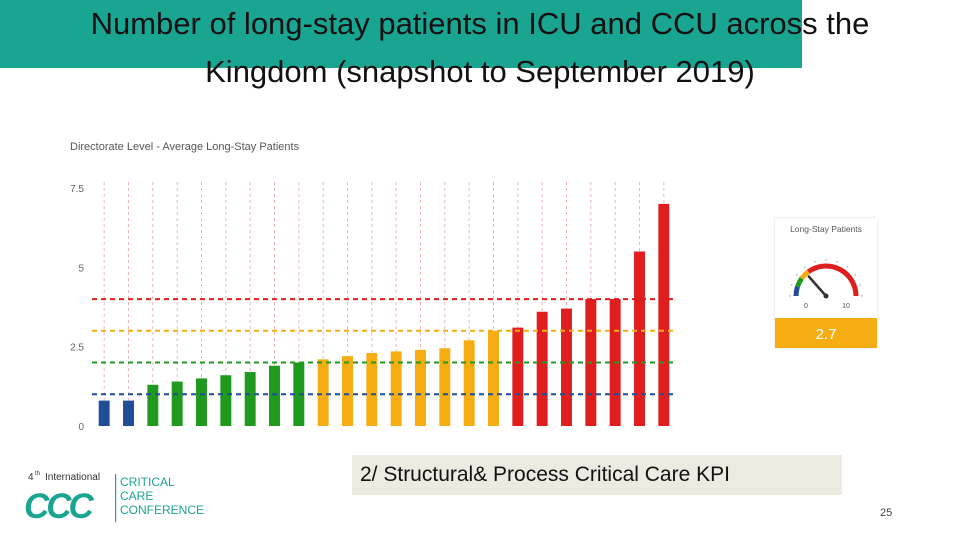 The image size is (960, 540). I want to click on gauge-value-box, so click(826, 333).